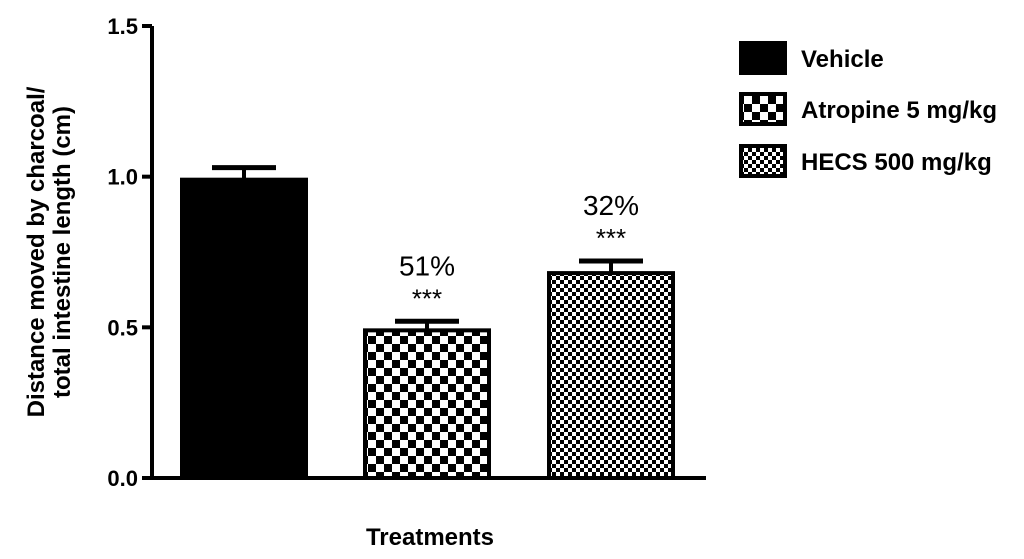 This screenshot has height=559, width=1024. I want to click on y-ticks: 0.0 0.5 1.0 1.5, so click(129, 252).